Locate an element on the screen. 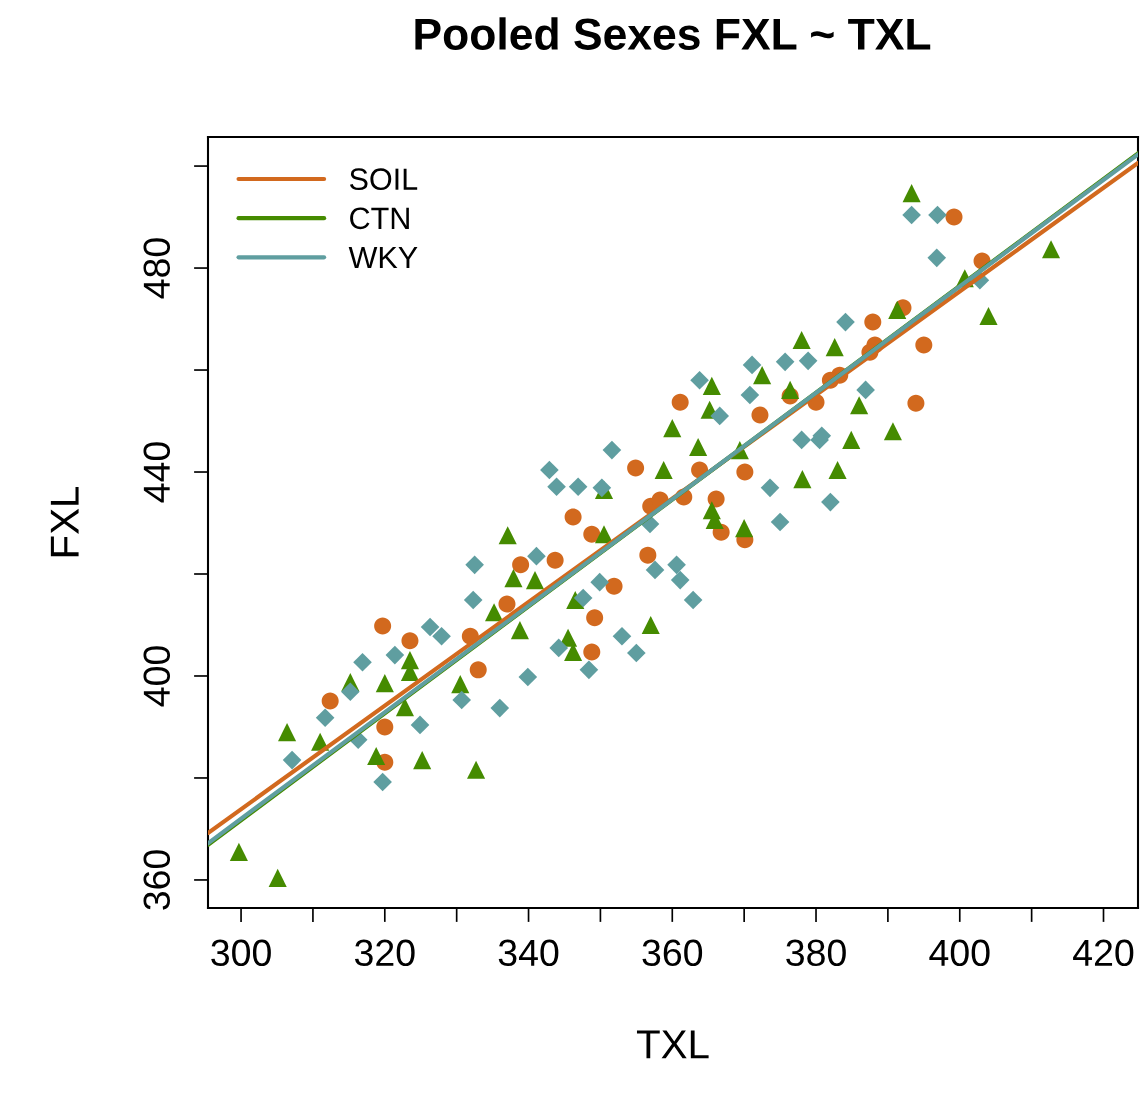  x-tick-label: 340 is located at coordinates (528, 953).